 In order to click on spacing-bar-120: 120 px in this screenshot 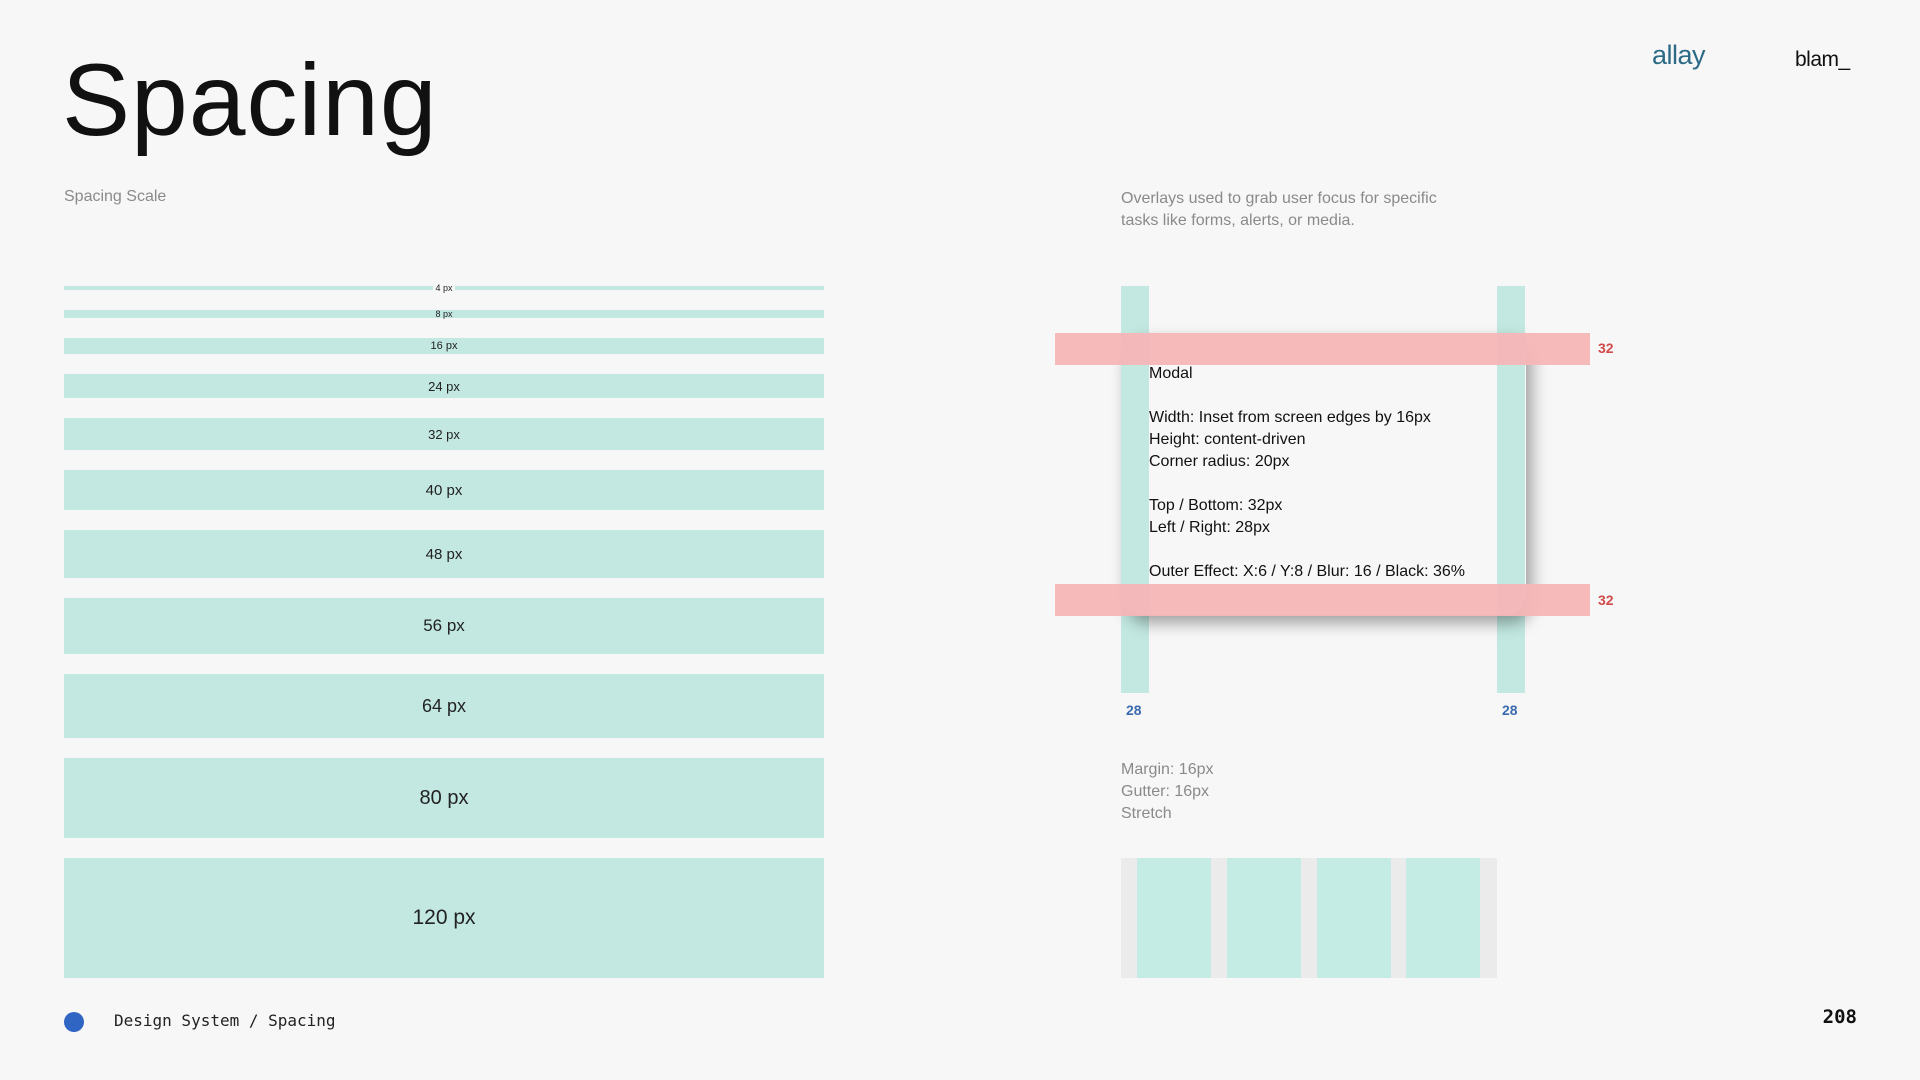, I will do `click(444, 918)`.